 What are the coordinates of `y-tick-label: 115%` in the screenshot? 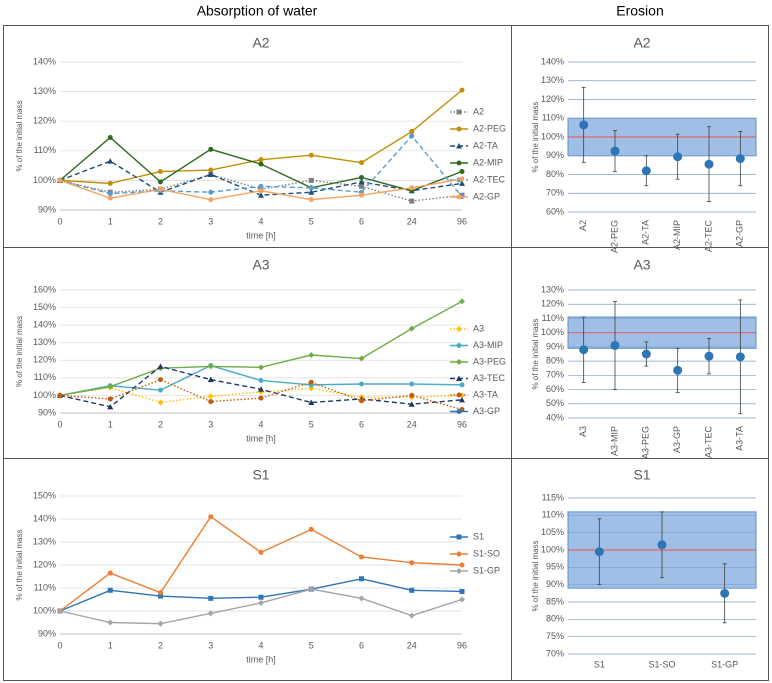 It's located at (553, 497).